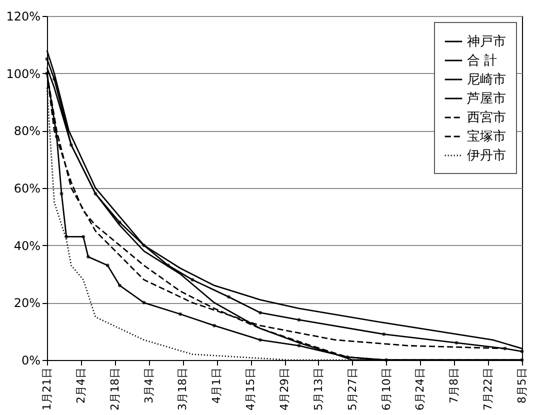  I want to click on x-tick-label: 2月18日, so click(115, 389).